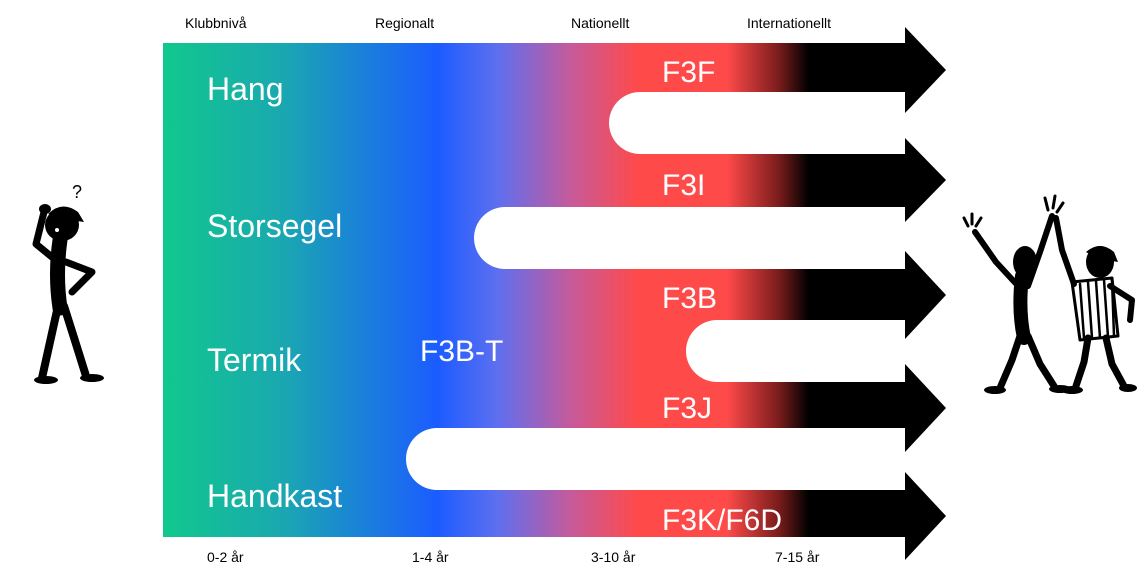  What do you see at coordinates (404, 23) in the screenshot?
I see `level-regional: Regionalt` at bounding box center [404, 23].